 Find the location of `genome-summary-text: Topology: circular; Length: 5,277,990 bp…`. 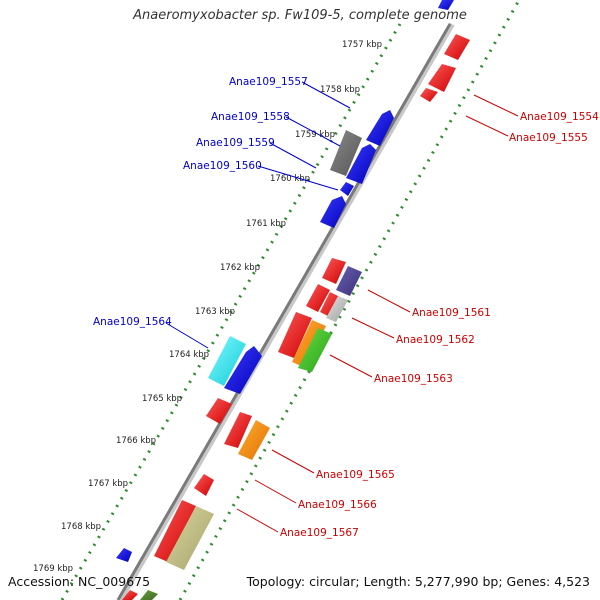

genome-summary-text: Topology: circular; Length: 5,277,990 bp… is located at coordinates (418, 581).